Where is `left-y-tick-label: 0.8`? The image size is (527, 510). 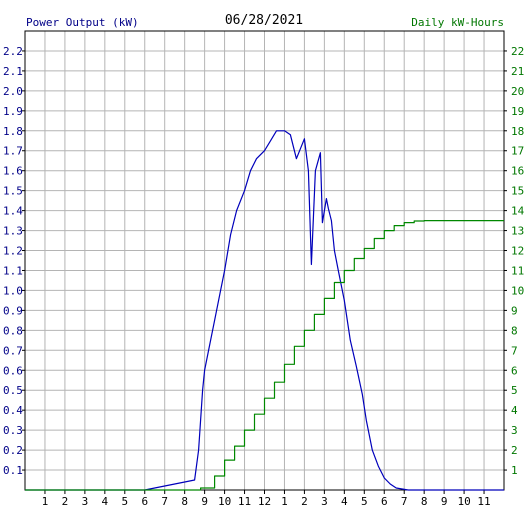
left-y-tick-label: 0.8 is located at coordinates (13, 330).